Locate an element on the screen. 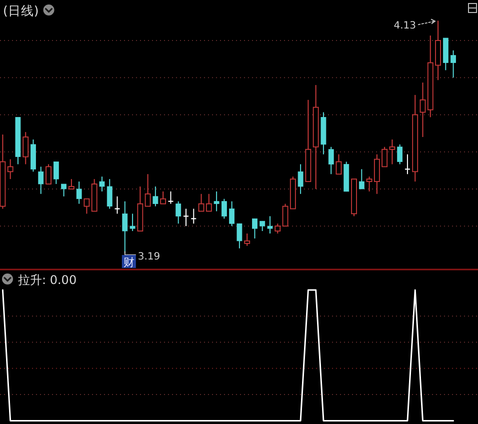  chart-title: (日线) is located at coordinates (21, 10).